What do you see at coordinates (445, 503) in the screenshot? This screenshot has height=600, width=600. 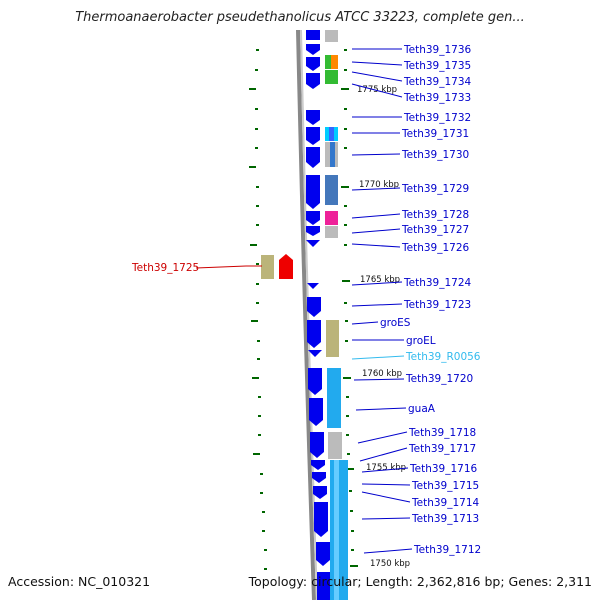 I see `gene-label: Teth39_1714` at bounding box center [445, 503].